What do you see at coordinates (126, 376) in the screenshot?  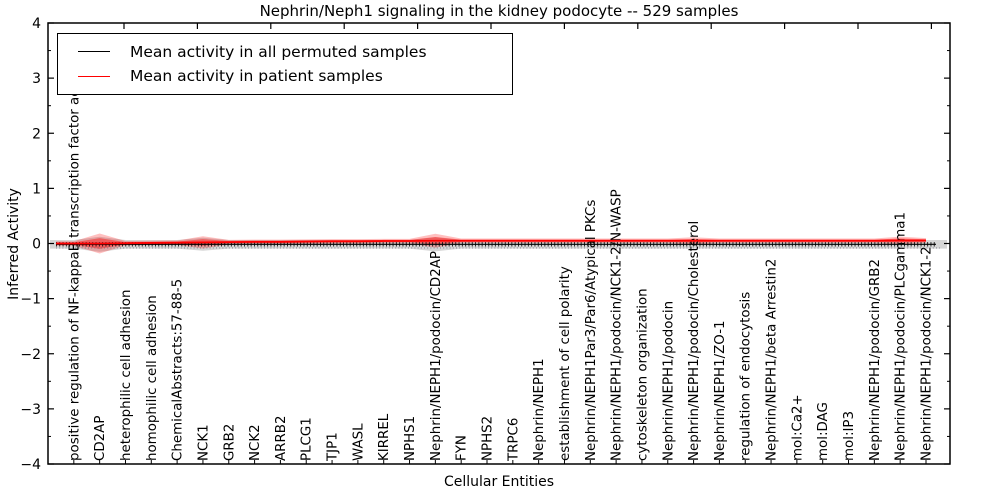 I see `x-tick-label: heterophilic cell adhesion` at bounding box center [126, 376].